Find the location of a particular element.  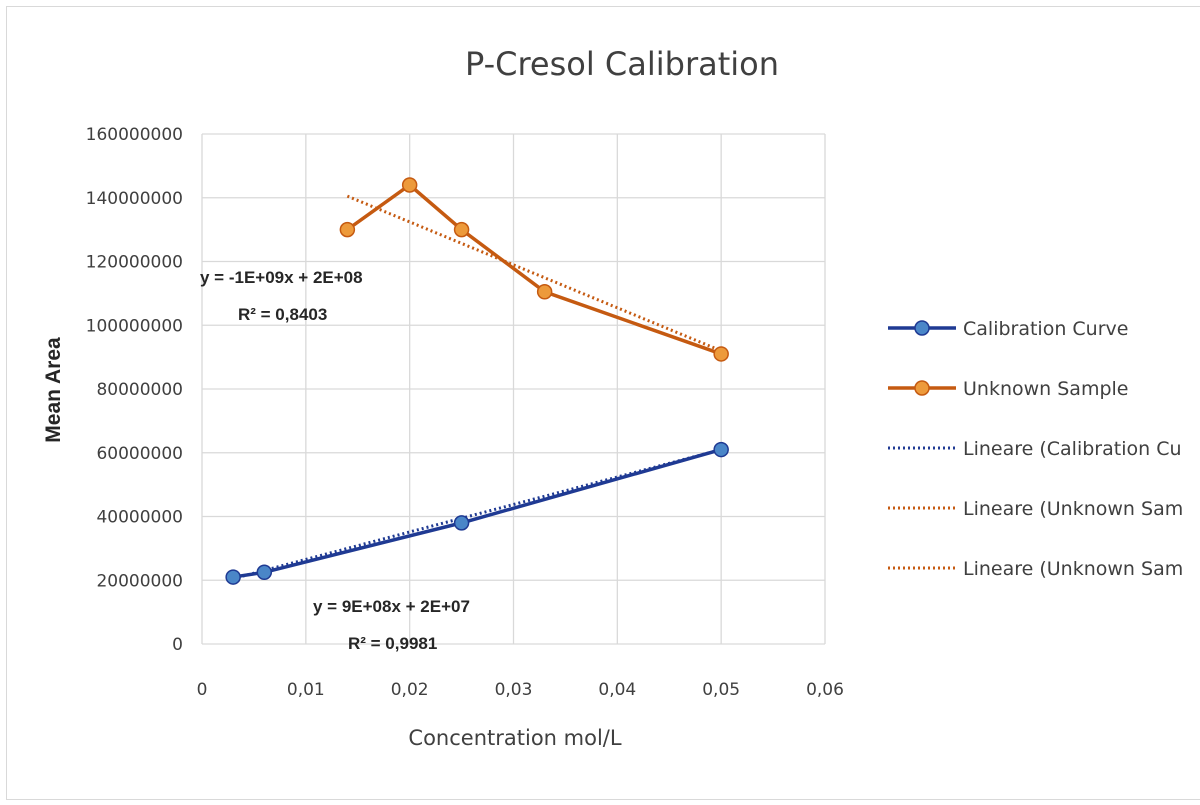

legend-label: Lineare (Calibration Cu is located at coordinates (1072, 449).